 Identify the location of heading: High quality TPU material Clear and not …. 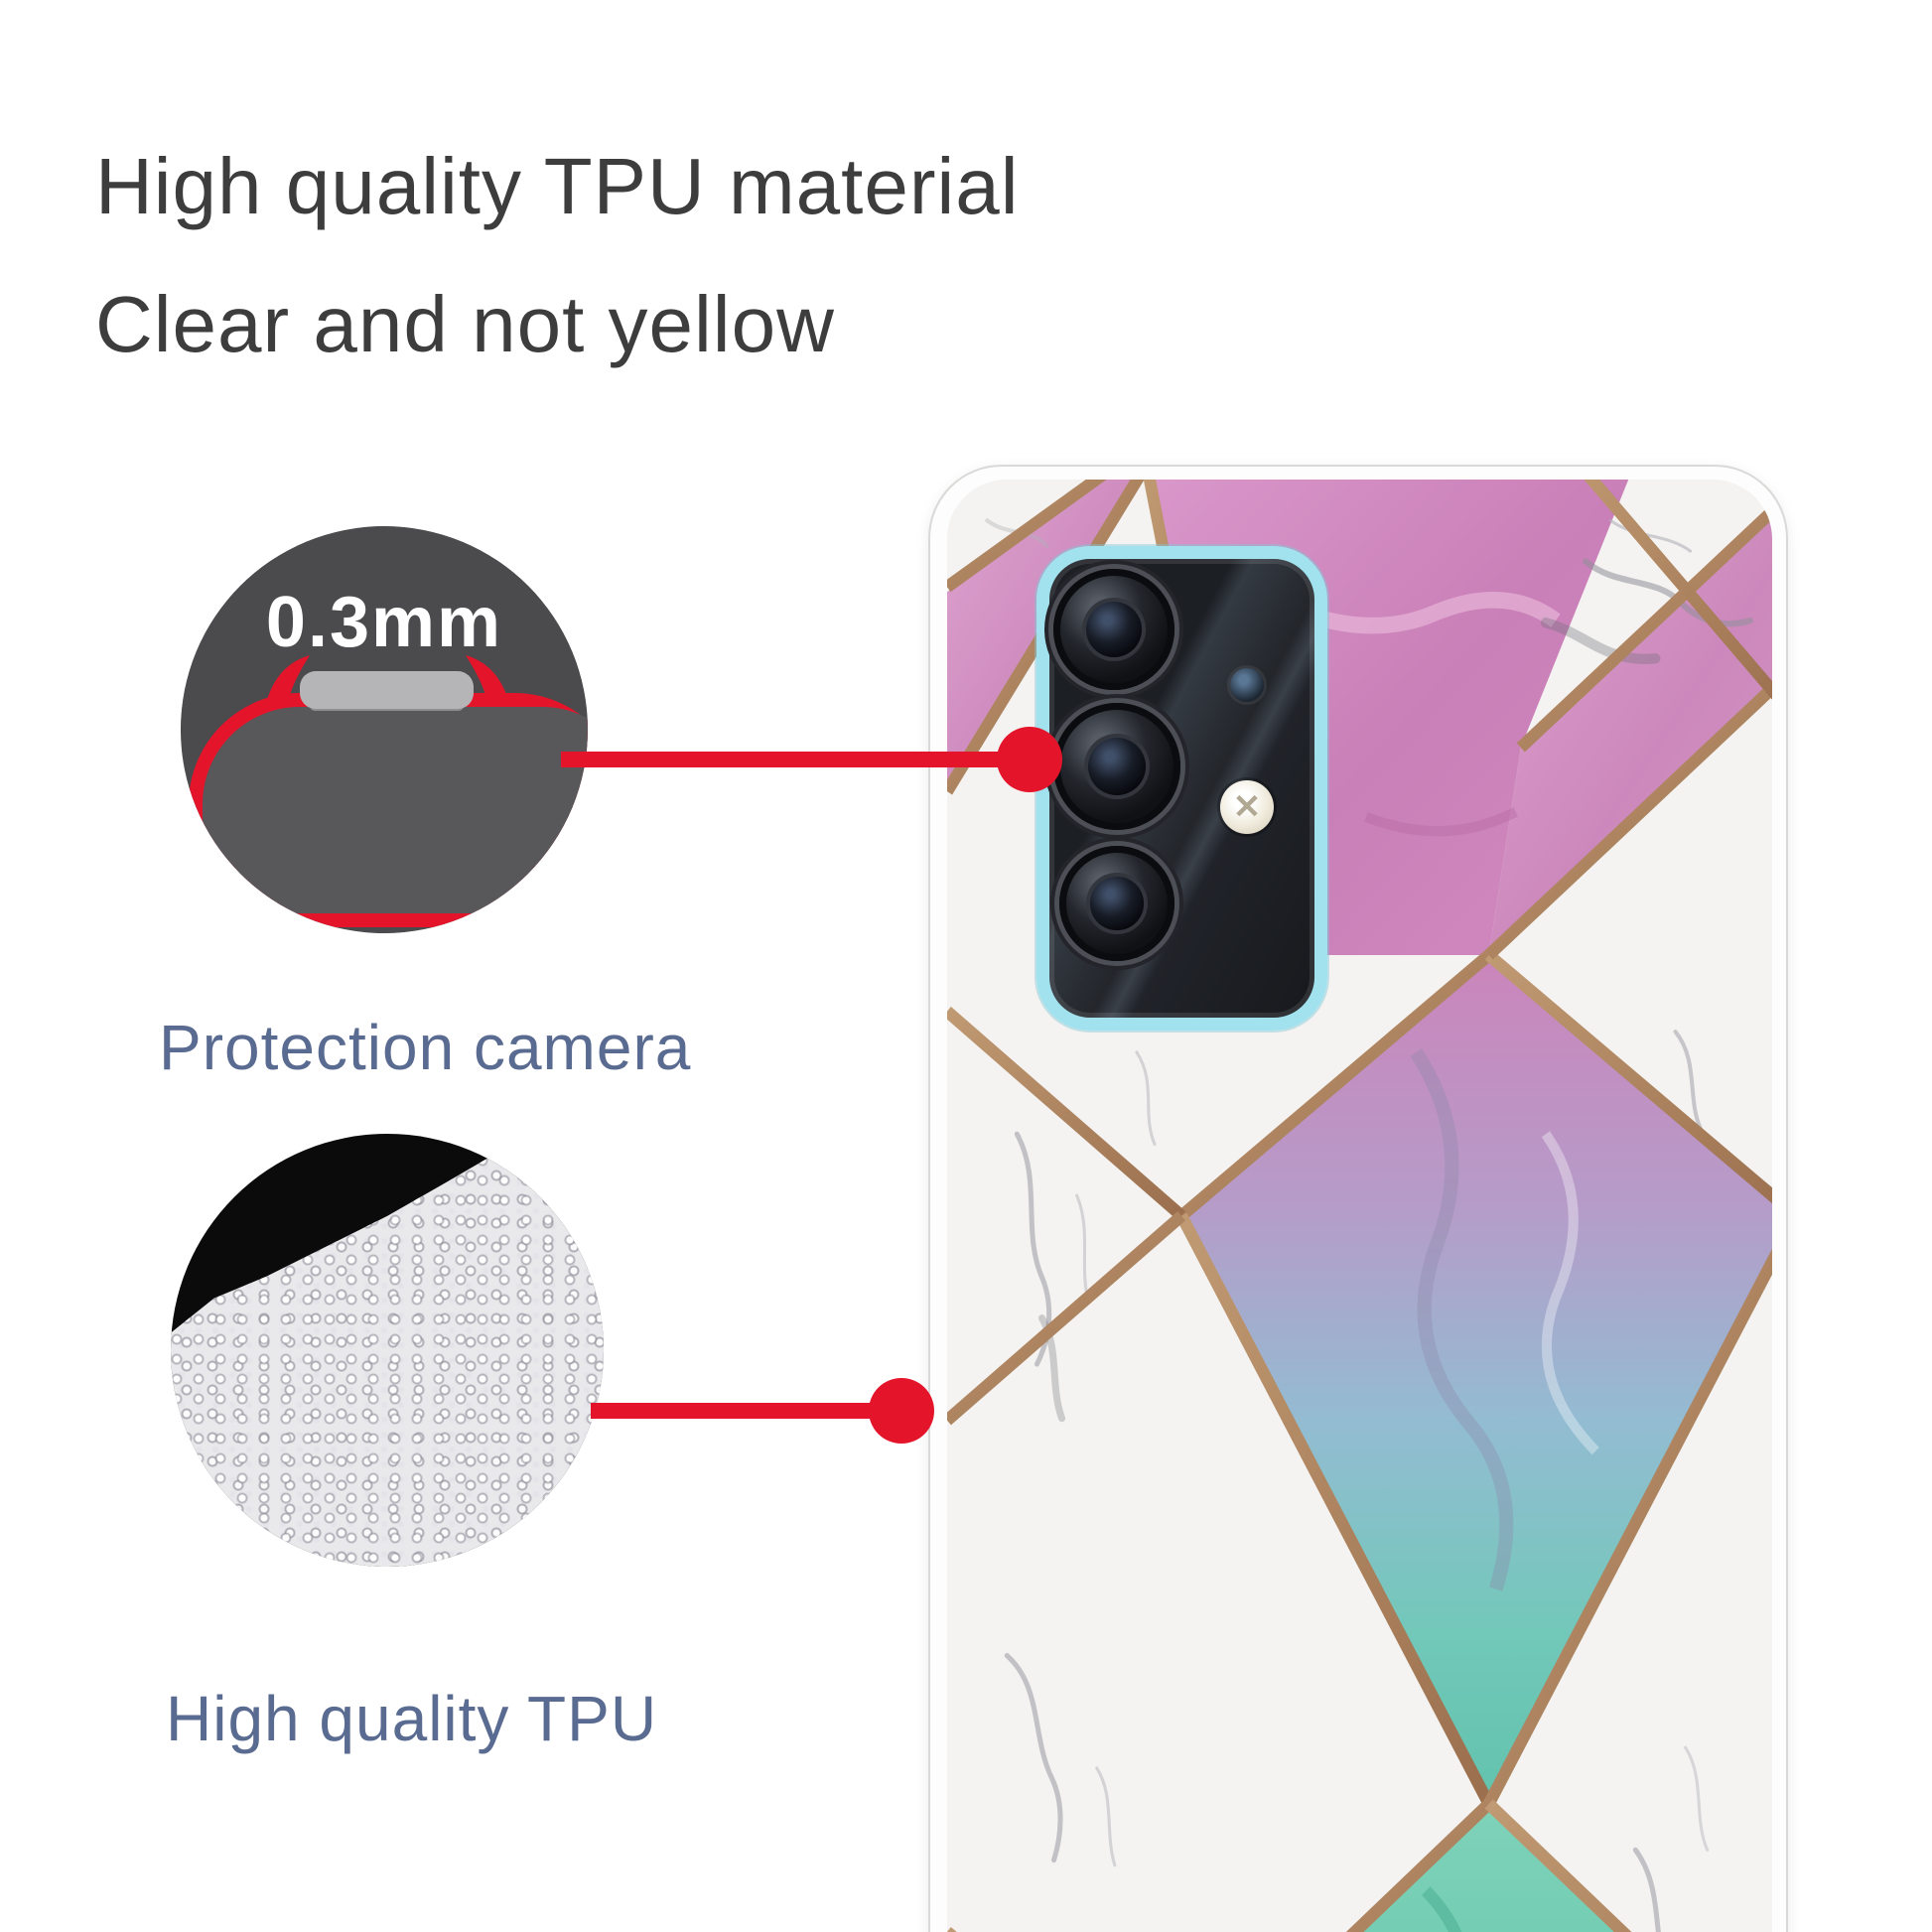
(557, 255).